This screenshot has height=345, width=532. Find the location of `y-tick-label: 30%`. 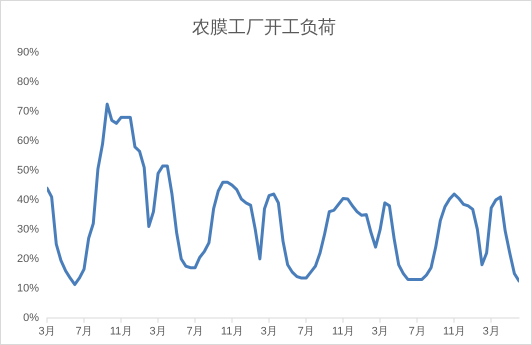

y-tick-label: 30% is located at coordinates (28, 229).